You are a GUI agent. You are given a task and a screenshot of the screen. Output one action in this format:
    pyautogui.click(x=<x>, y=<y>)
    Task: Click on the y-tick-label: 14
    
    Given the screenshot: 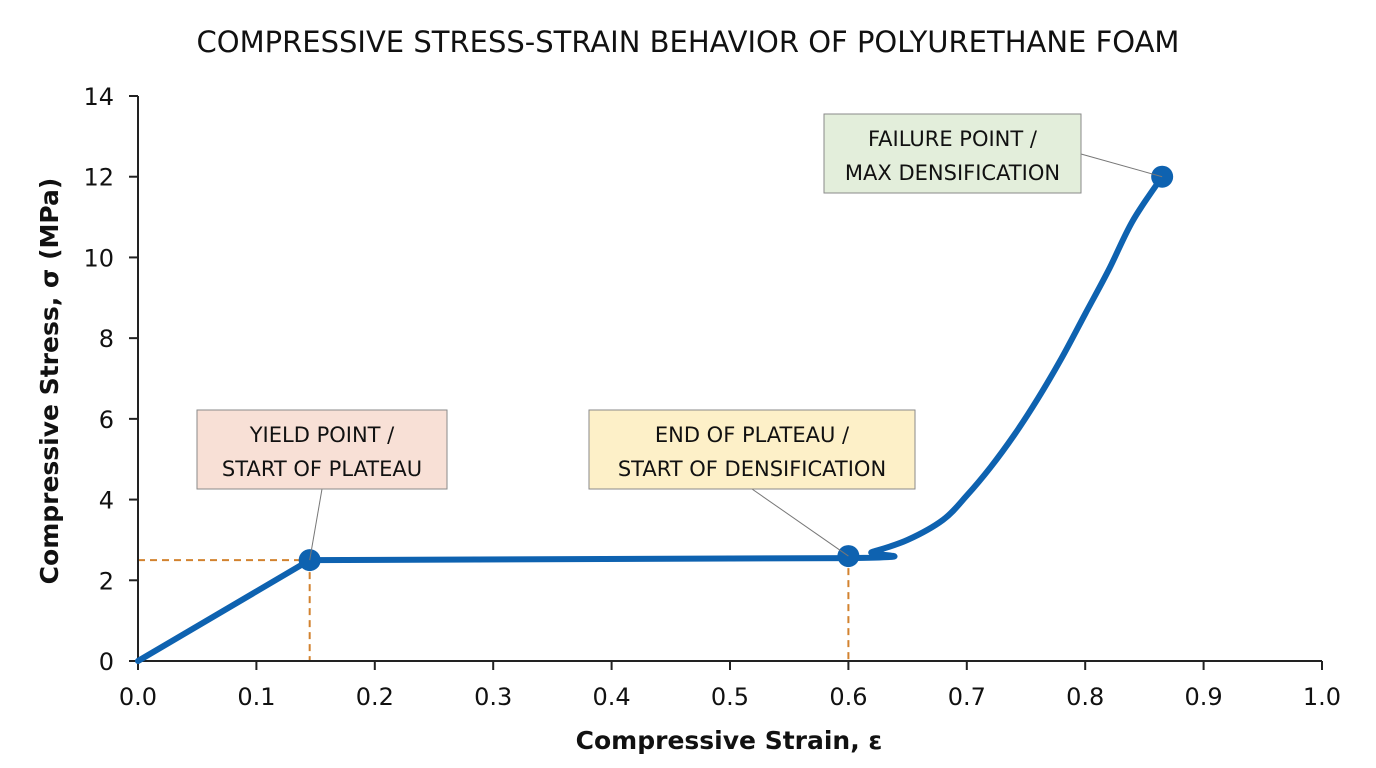 What is the action you would take?
    pyautogui.click(x=98, y=97)
    